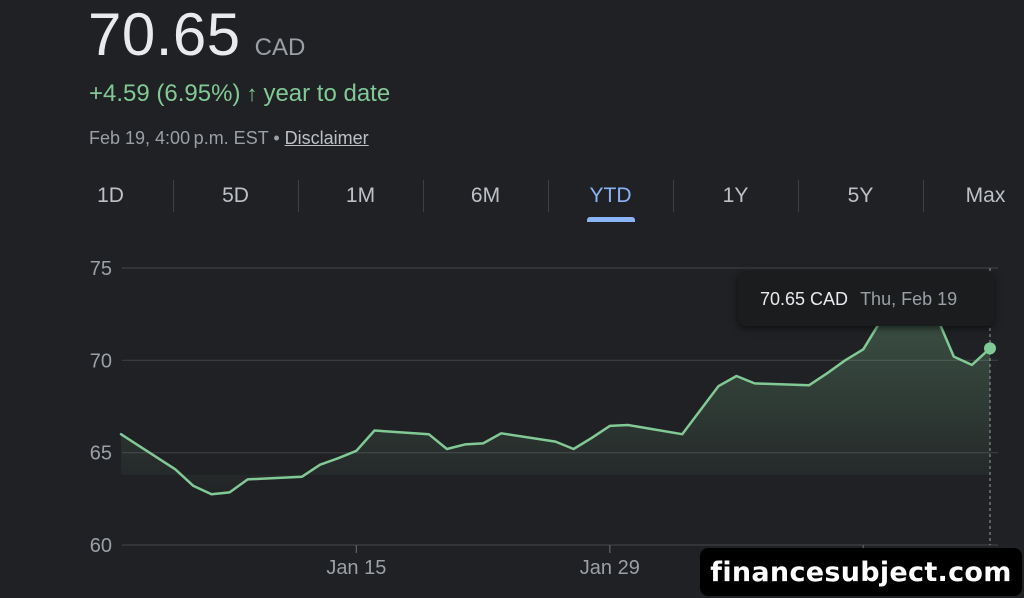  I want to click on disclaimer-link: Disclaimer, so click(326, 138).